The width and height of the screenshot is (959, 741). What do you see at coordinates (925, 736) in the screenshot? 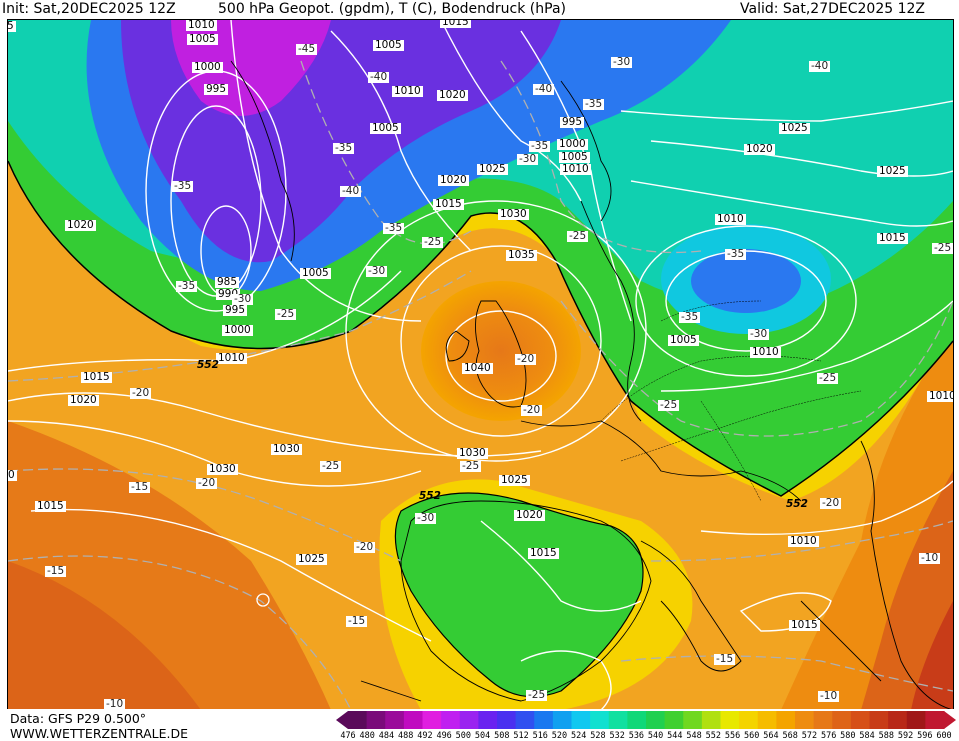
I see `color-scale-tick-label: 596` at bounding box center [925, 736].